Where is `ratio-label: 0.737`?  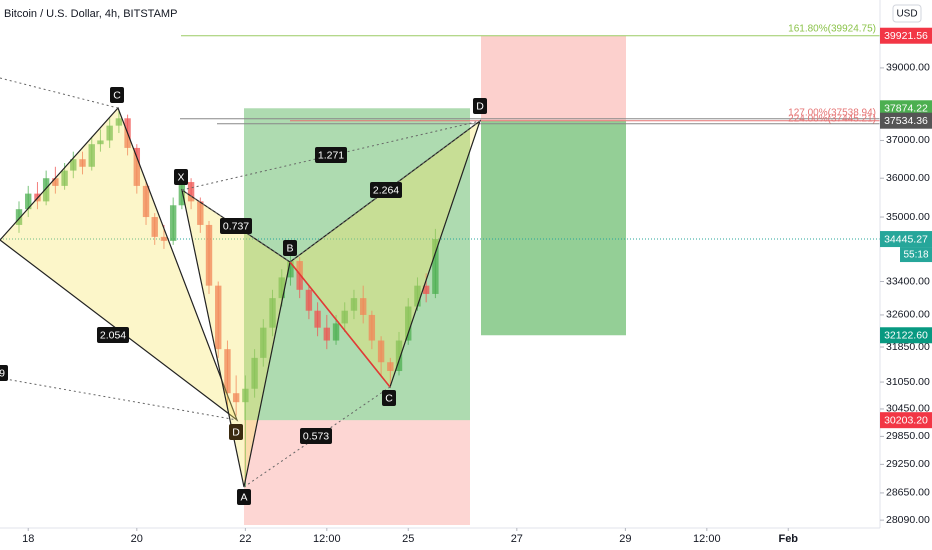
ratio-label: 0.737 is located at coordinates (236, 226).